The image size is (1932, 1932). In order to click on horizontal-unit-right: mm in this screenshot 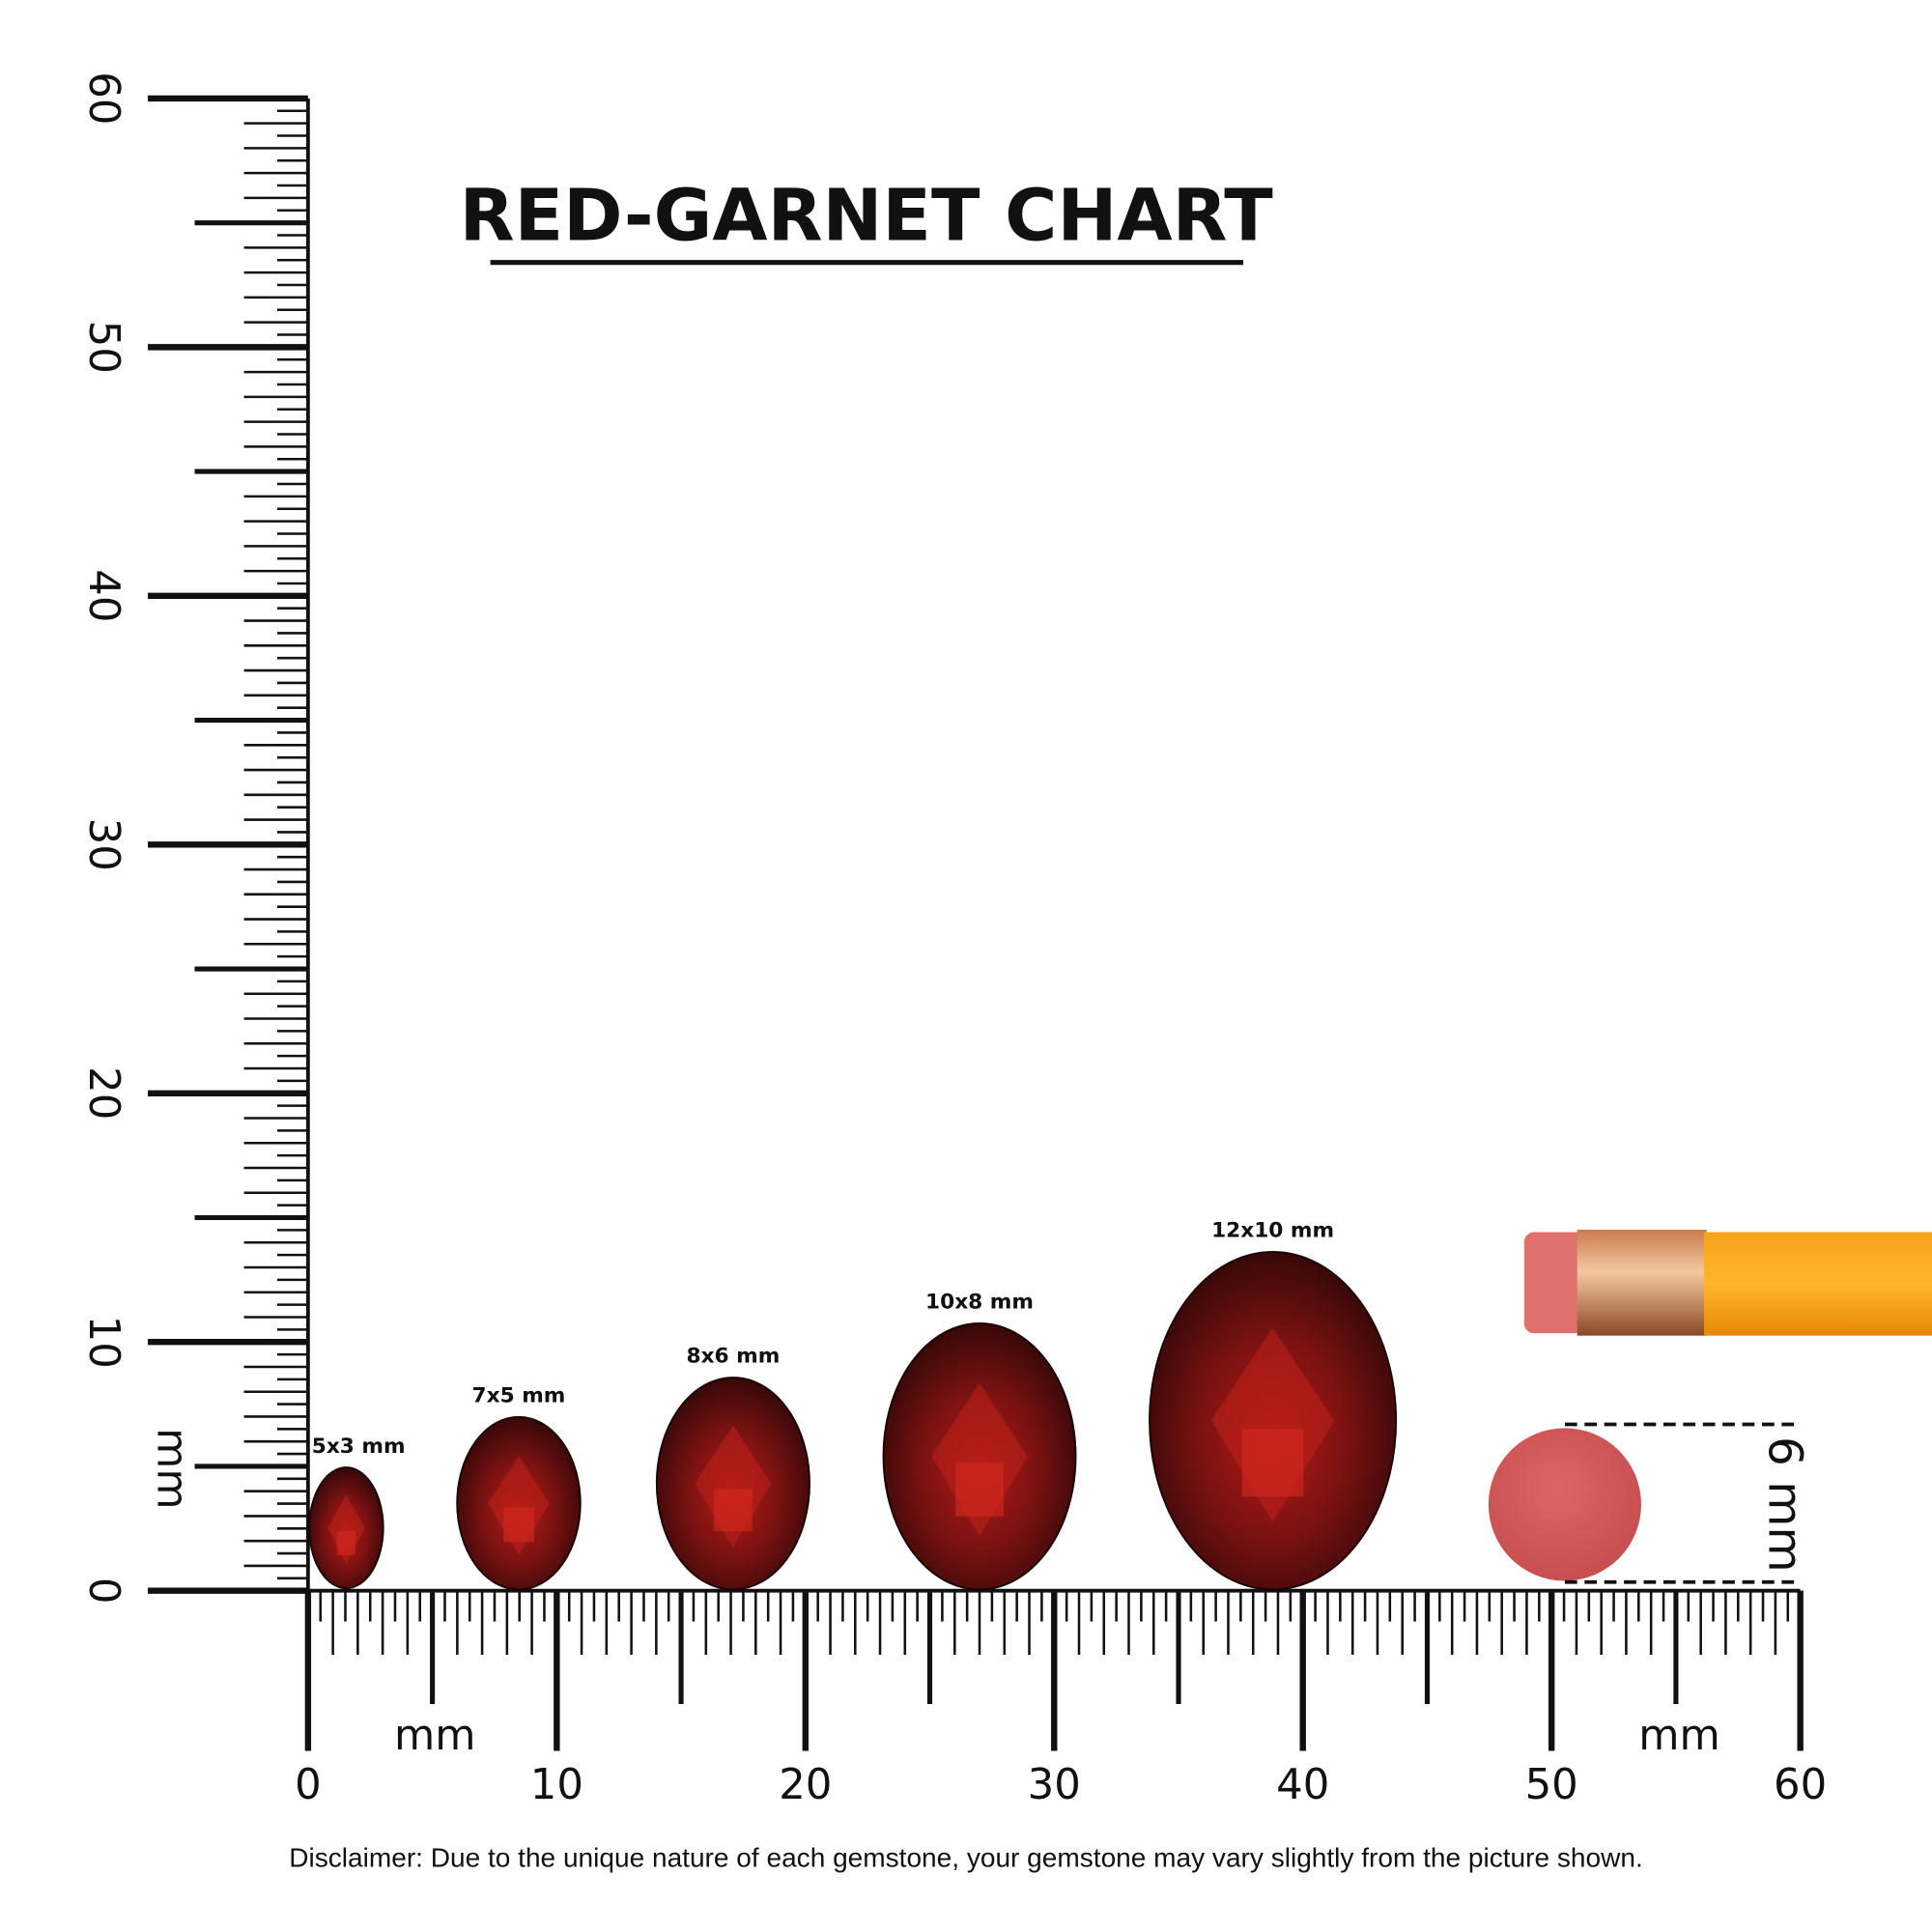, I will do `click(1678, 1736)`.